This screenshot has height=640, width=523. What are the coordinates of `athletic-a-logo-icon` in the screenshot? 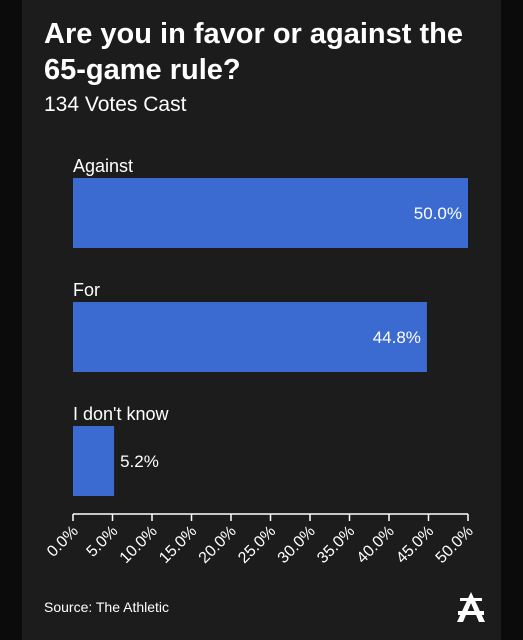 It's located at (471, 607).